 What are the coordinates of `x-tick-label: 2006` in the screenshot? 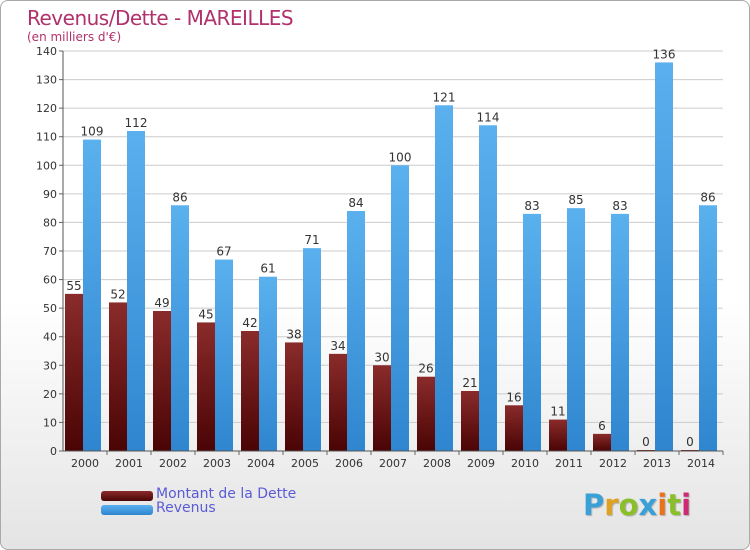 It's located at (349, 463).